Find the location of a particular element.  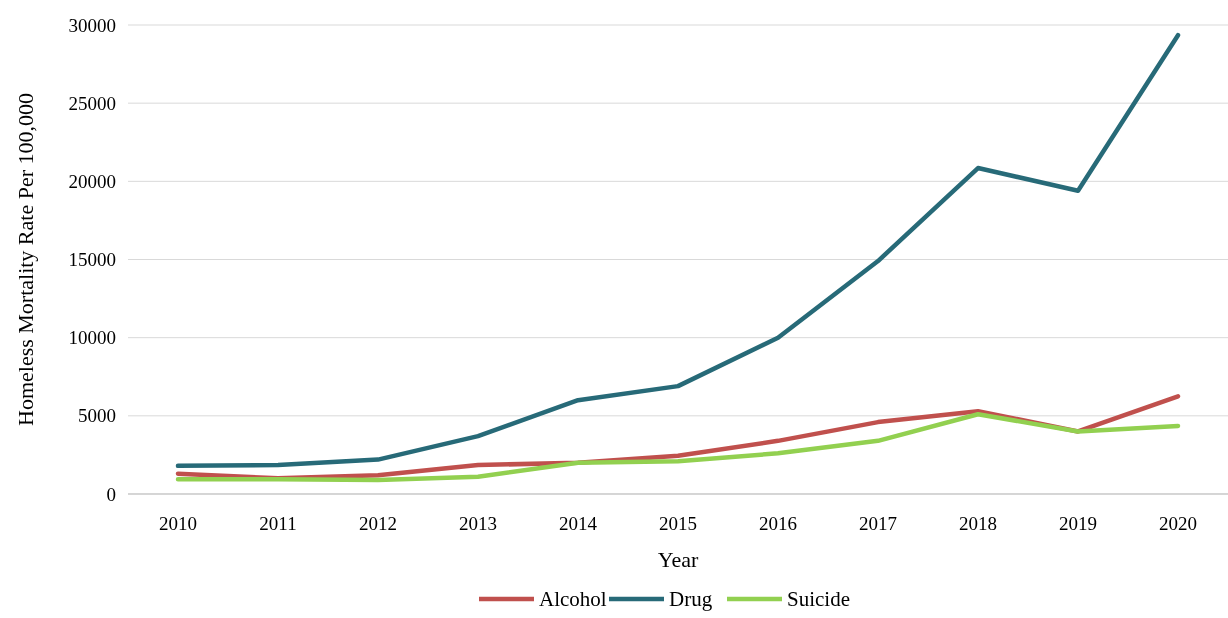

y-tick-label: 0 is located at coordinates (111, 494).